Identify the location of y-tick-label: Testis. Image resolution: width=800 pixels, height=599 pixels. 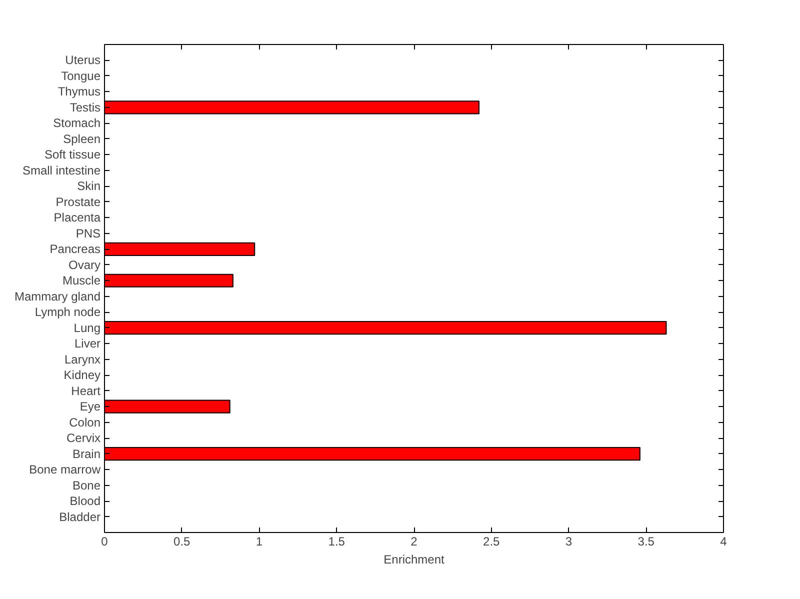
(85, 107).